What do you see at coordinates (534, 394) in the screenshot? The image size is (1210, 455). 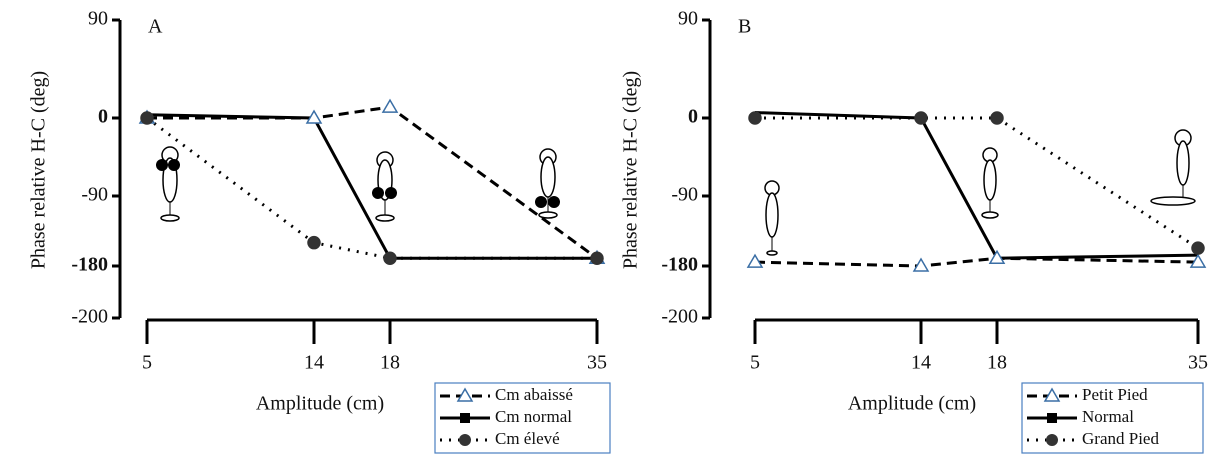 I see `legend-label: Cm abaissé` at bounding box center [534, 394].